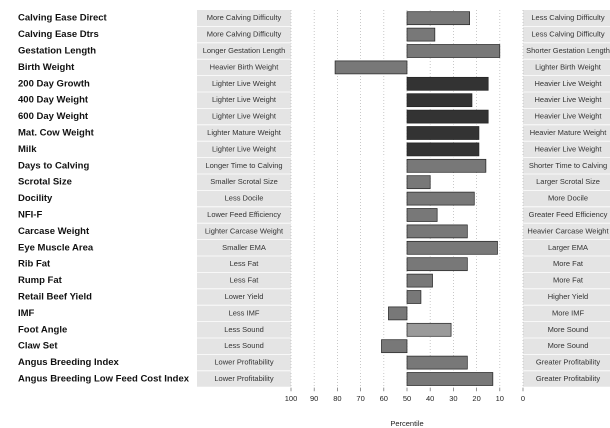 The width and height of the screenshot is (610, 428). What do you see at coordinates (55, 297) in the screenshot?
I see `trait-name: Retail Beef Yield` at bounding box center [55, 297].